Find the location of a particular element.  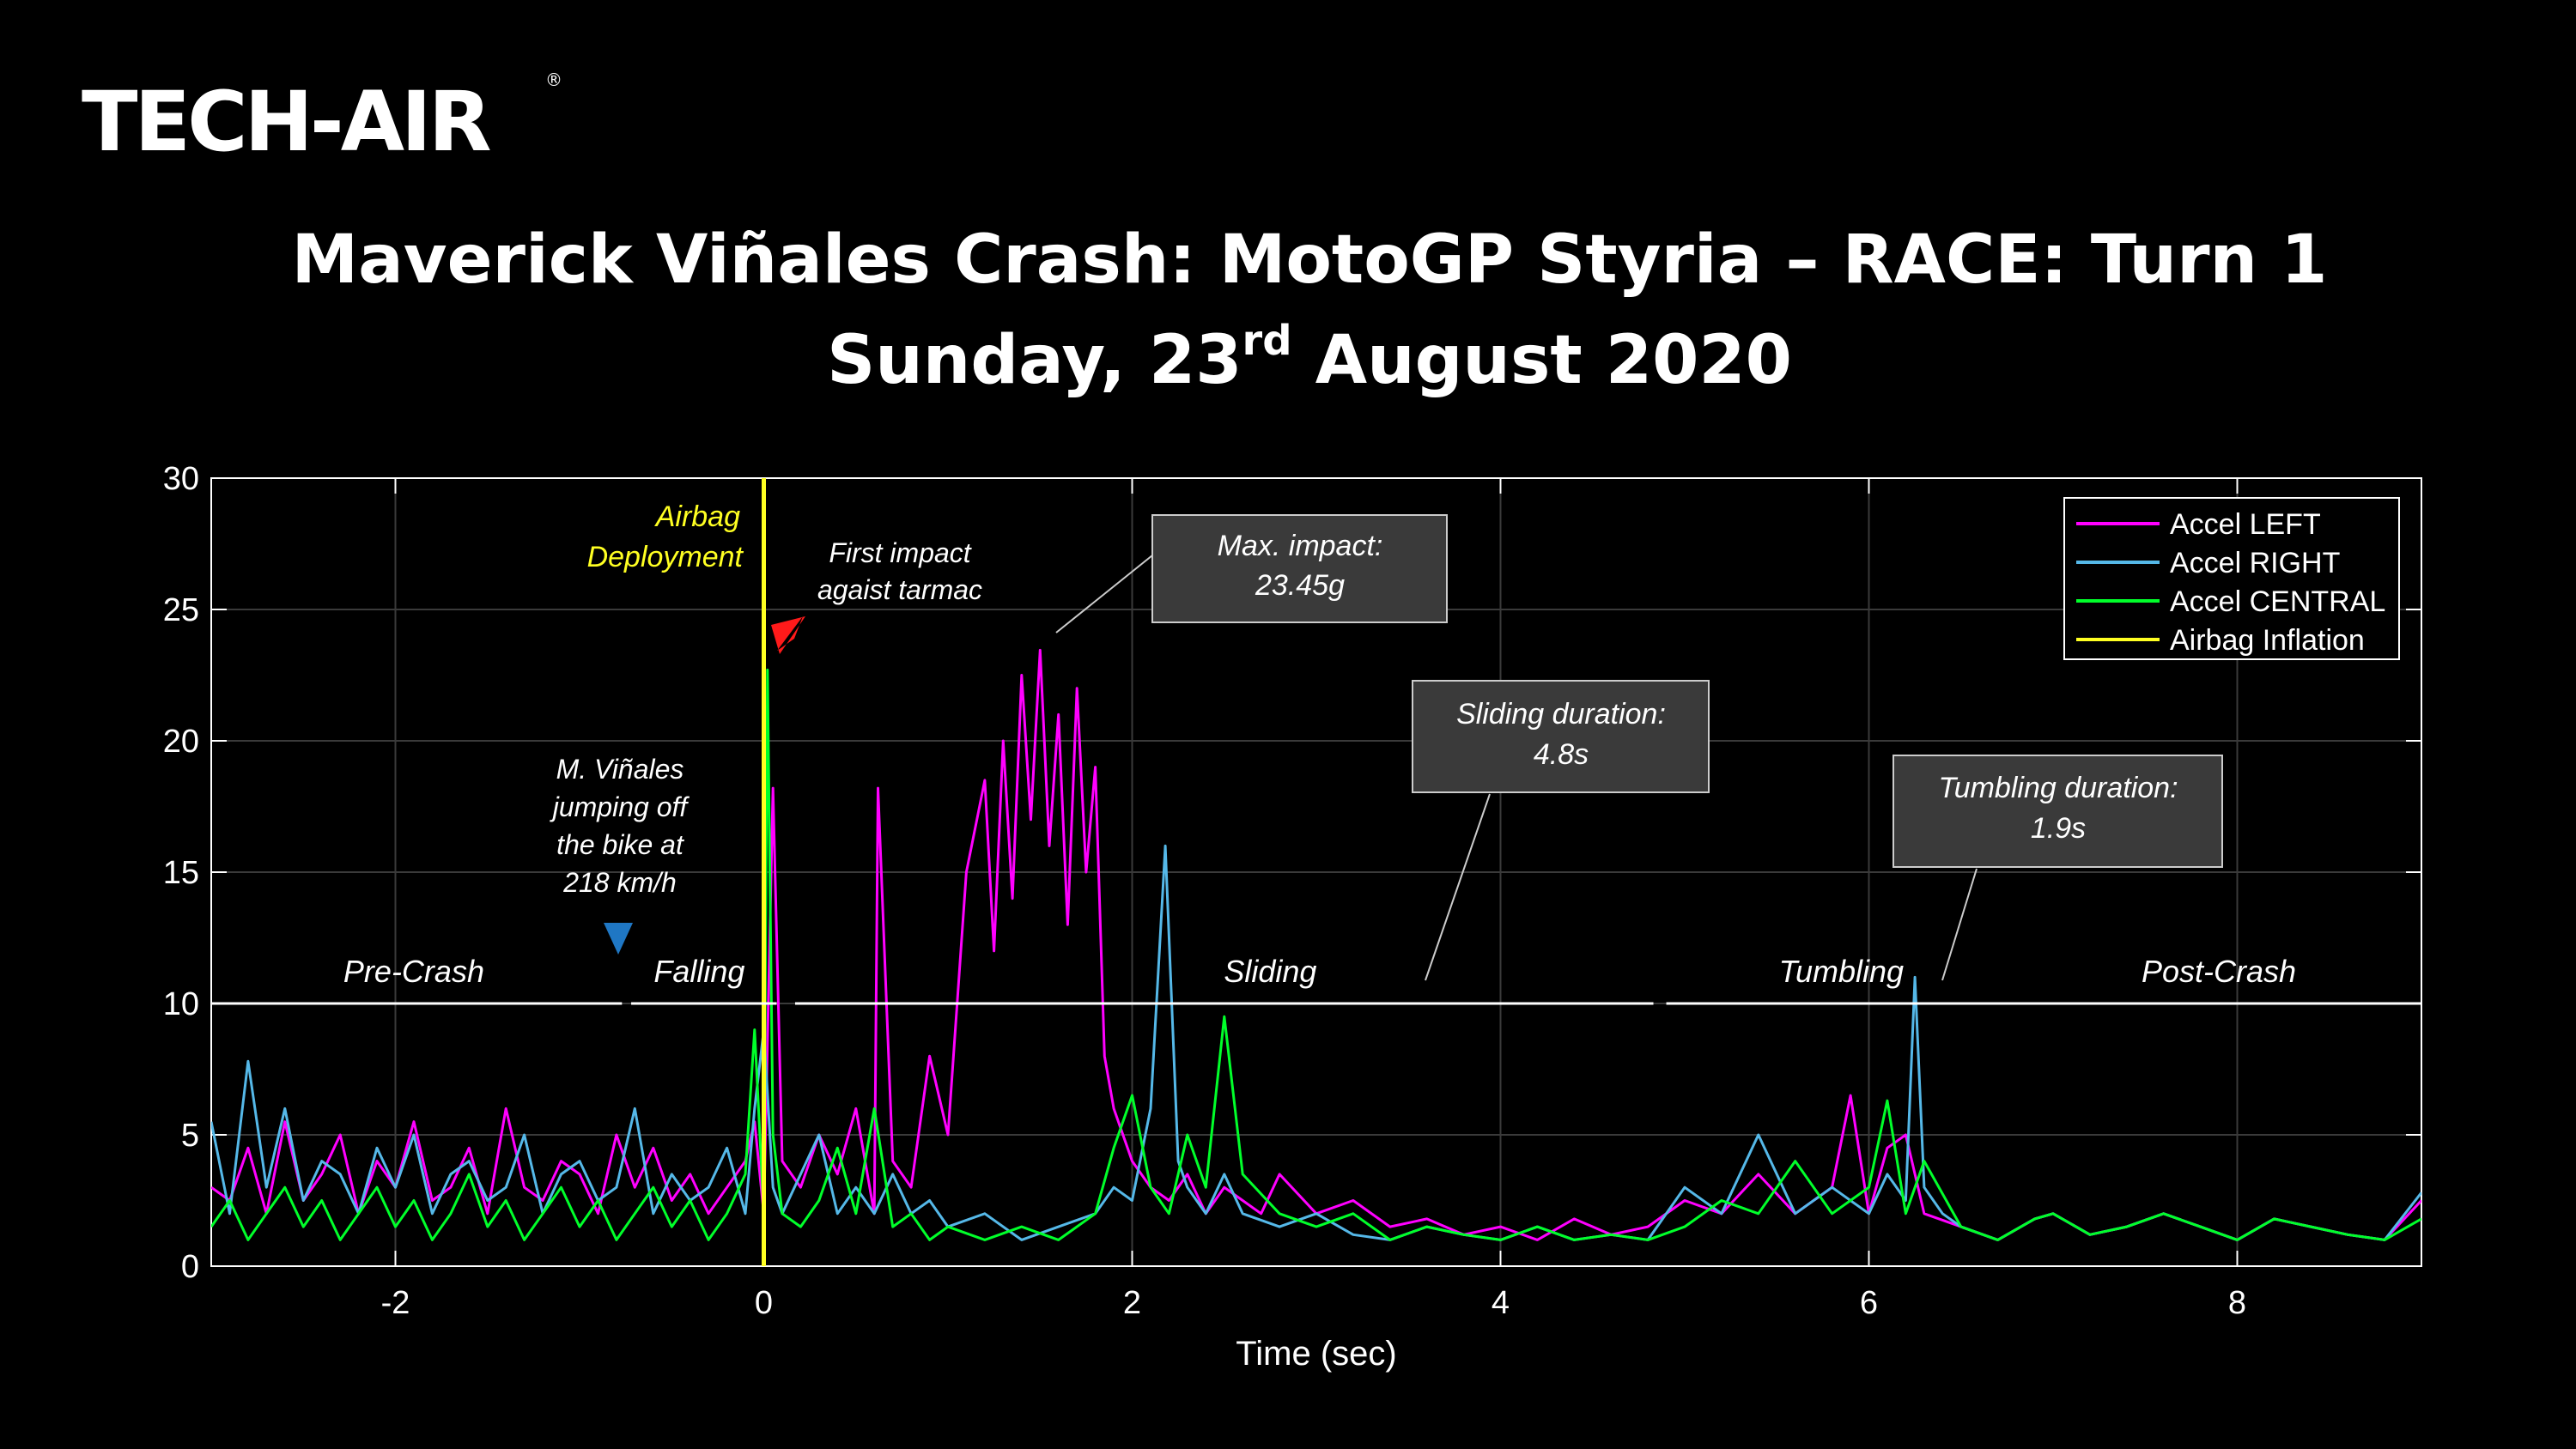

first-impact-arrow is located at coordinates (788, 635).